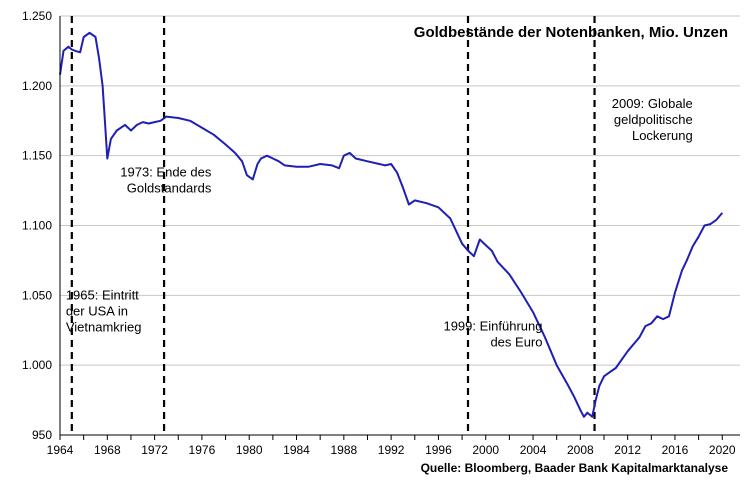 The height and width of the screenshot is (481, 750). What do you see at coordinates (154, 450) in the screenshot?
I see `x-tick-label: 1972` at bounding box center [154, 450].